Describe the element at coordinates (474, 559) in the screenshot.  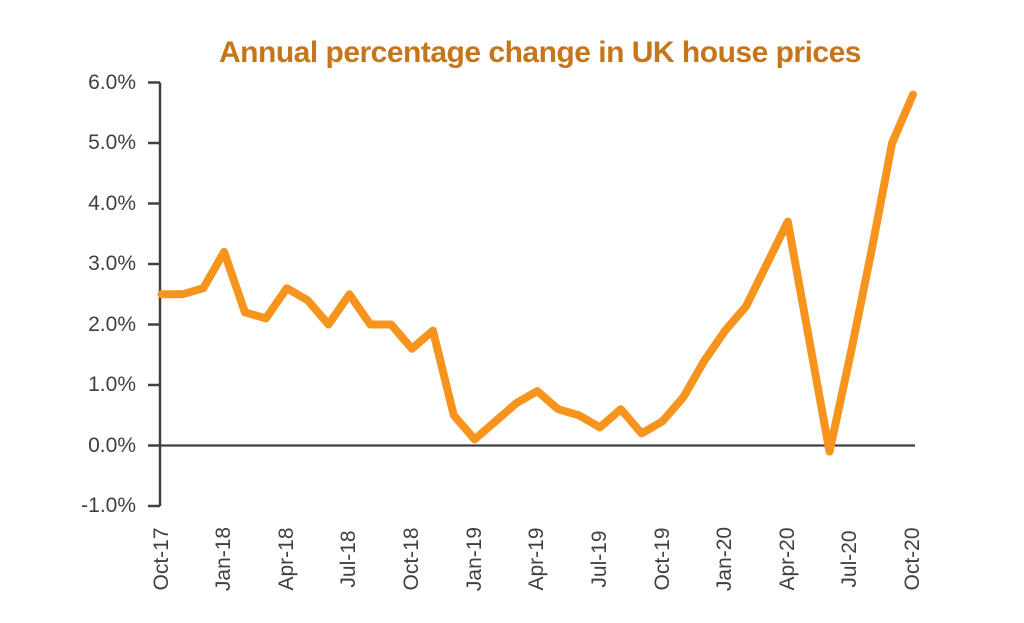
I see `x-tick-label: Jan-19` at that location.